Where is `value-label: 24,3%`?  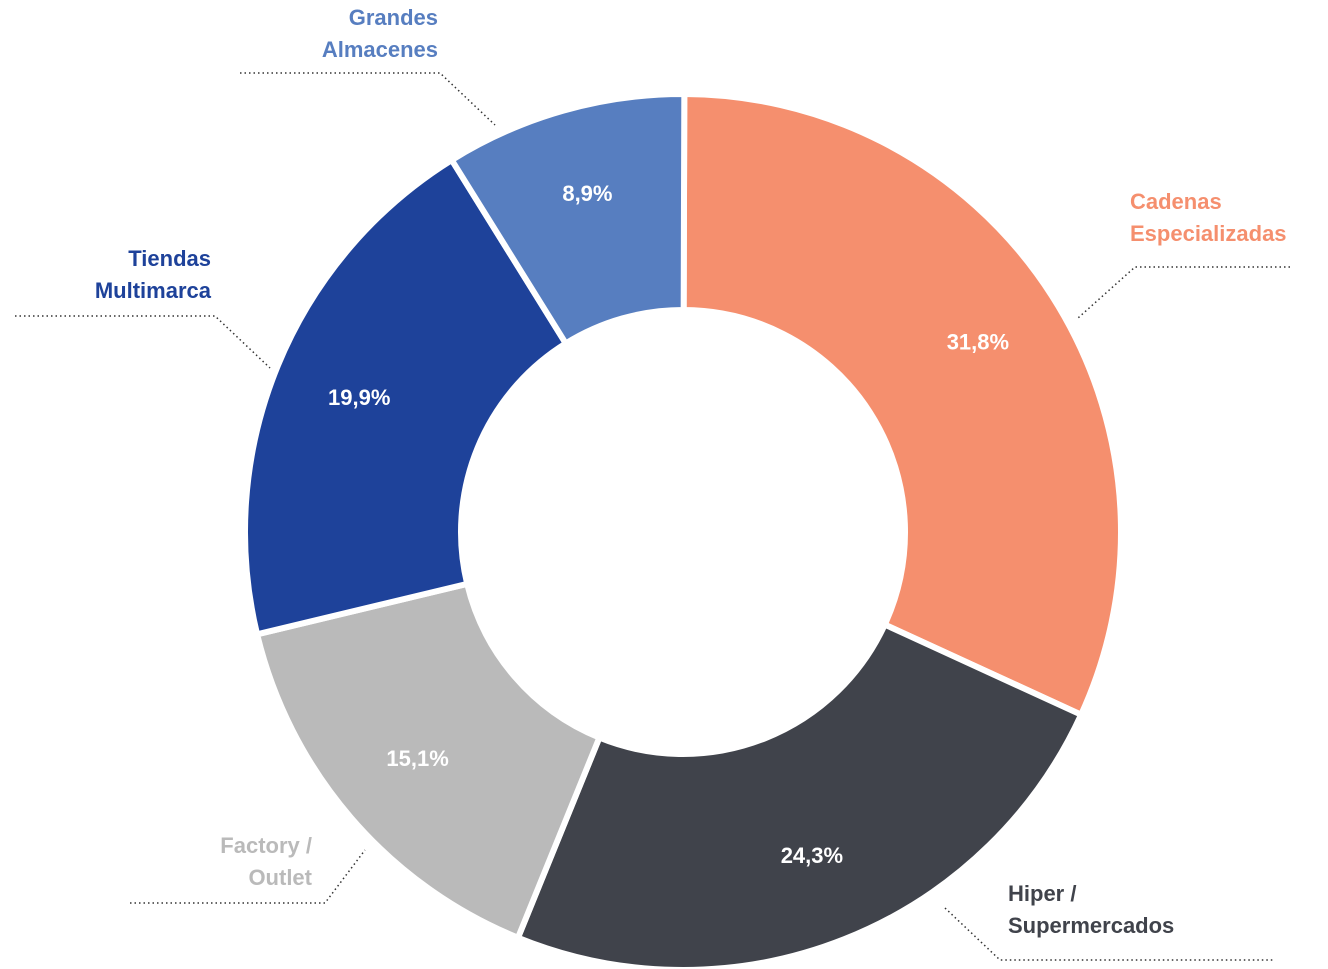 value-label: 24,3% is located at coordinates (812, 855).